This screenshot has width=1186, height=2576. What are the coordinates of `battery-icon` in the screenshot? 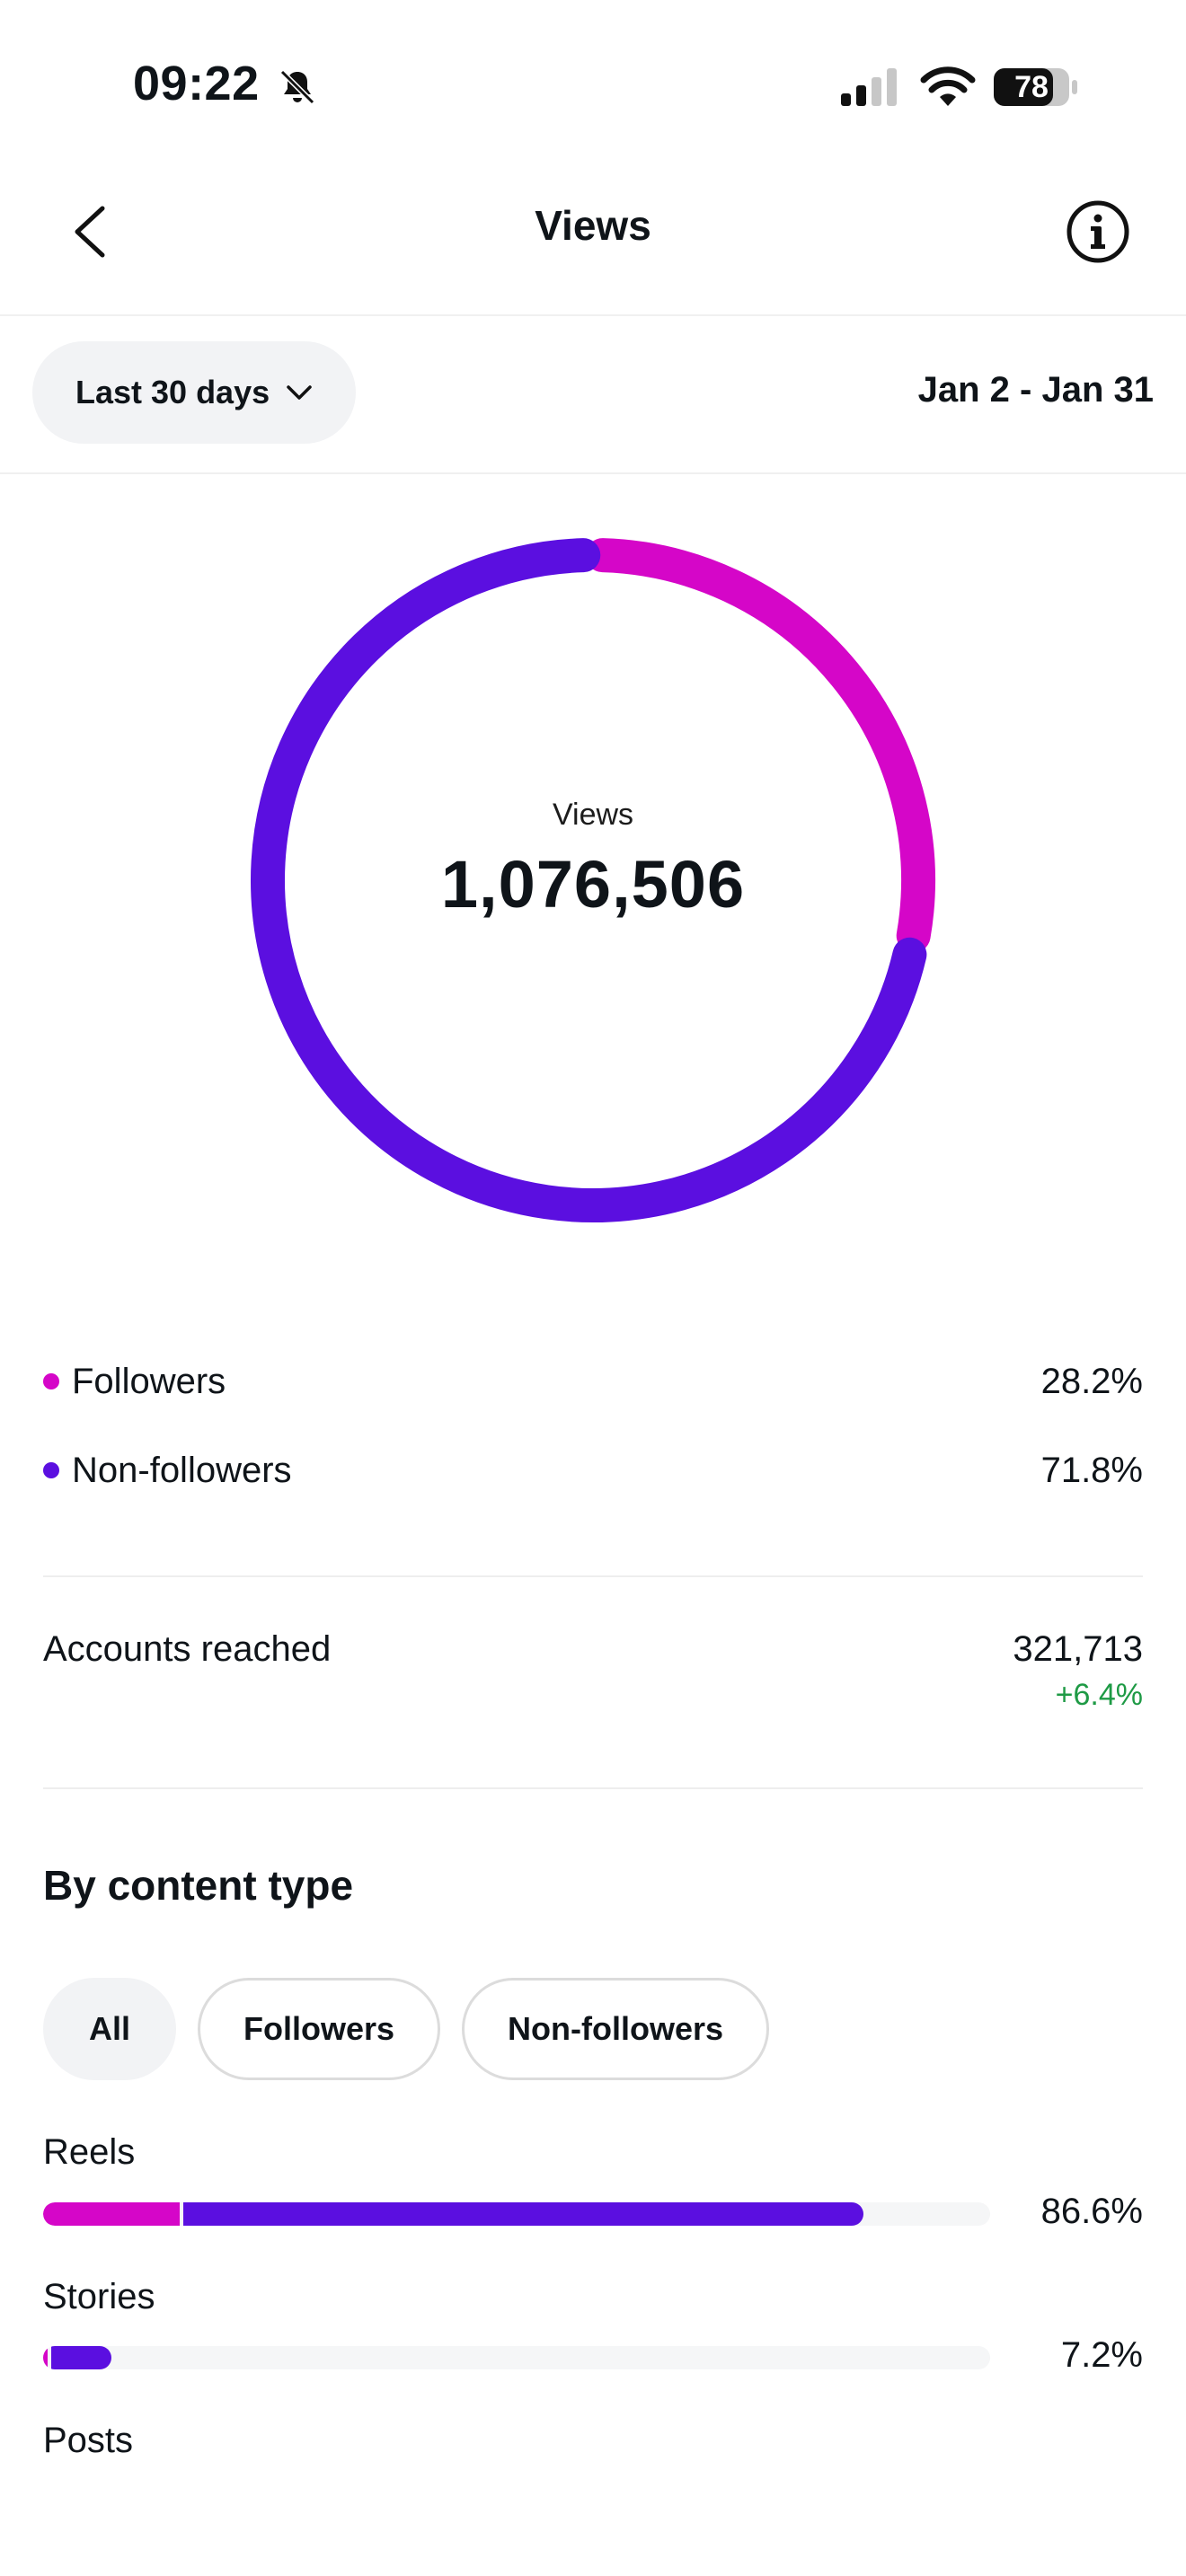 It's located at (1035, 87).